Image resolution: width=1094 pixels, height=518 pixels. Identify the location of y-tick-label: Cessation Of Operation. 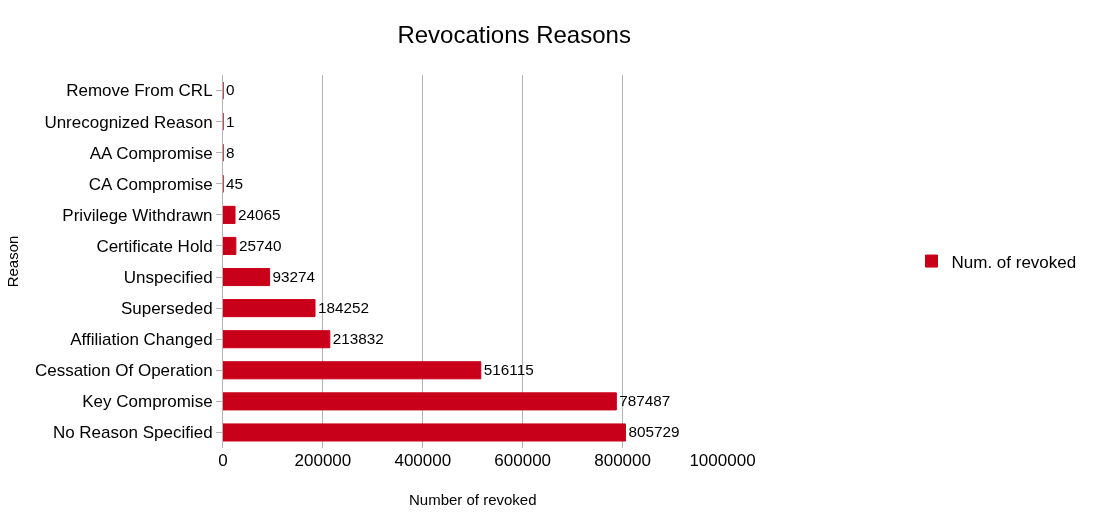
(123, 371).